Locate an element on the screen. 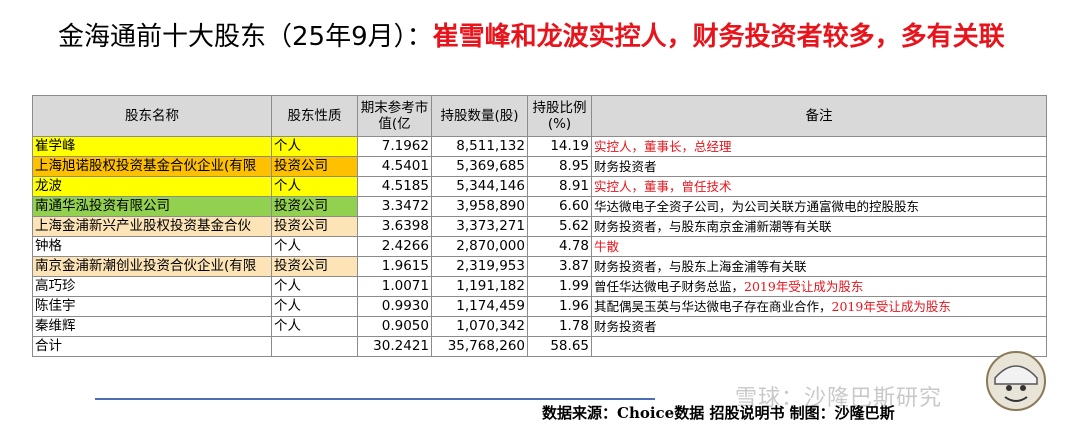  cell-shares: 5,369,685 is located at coordinates (479, 166).